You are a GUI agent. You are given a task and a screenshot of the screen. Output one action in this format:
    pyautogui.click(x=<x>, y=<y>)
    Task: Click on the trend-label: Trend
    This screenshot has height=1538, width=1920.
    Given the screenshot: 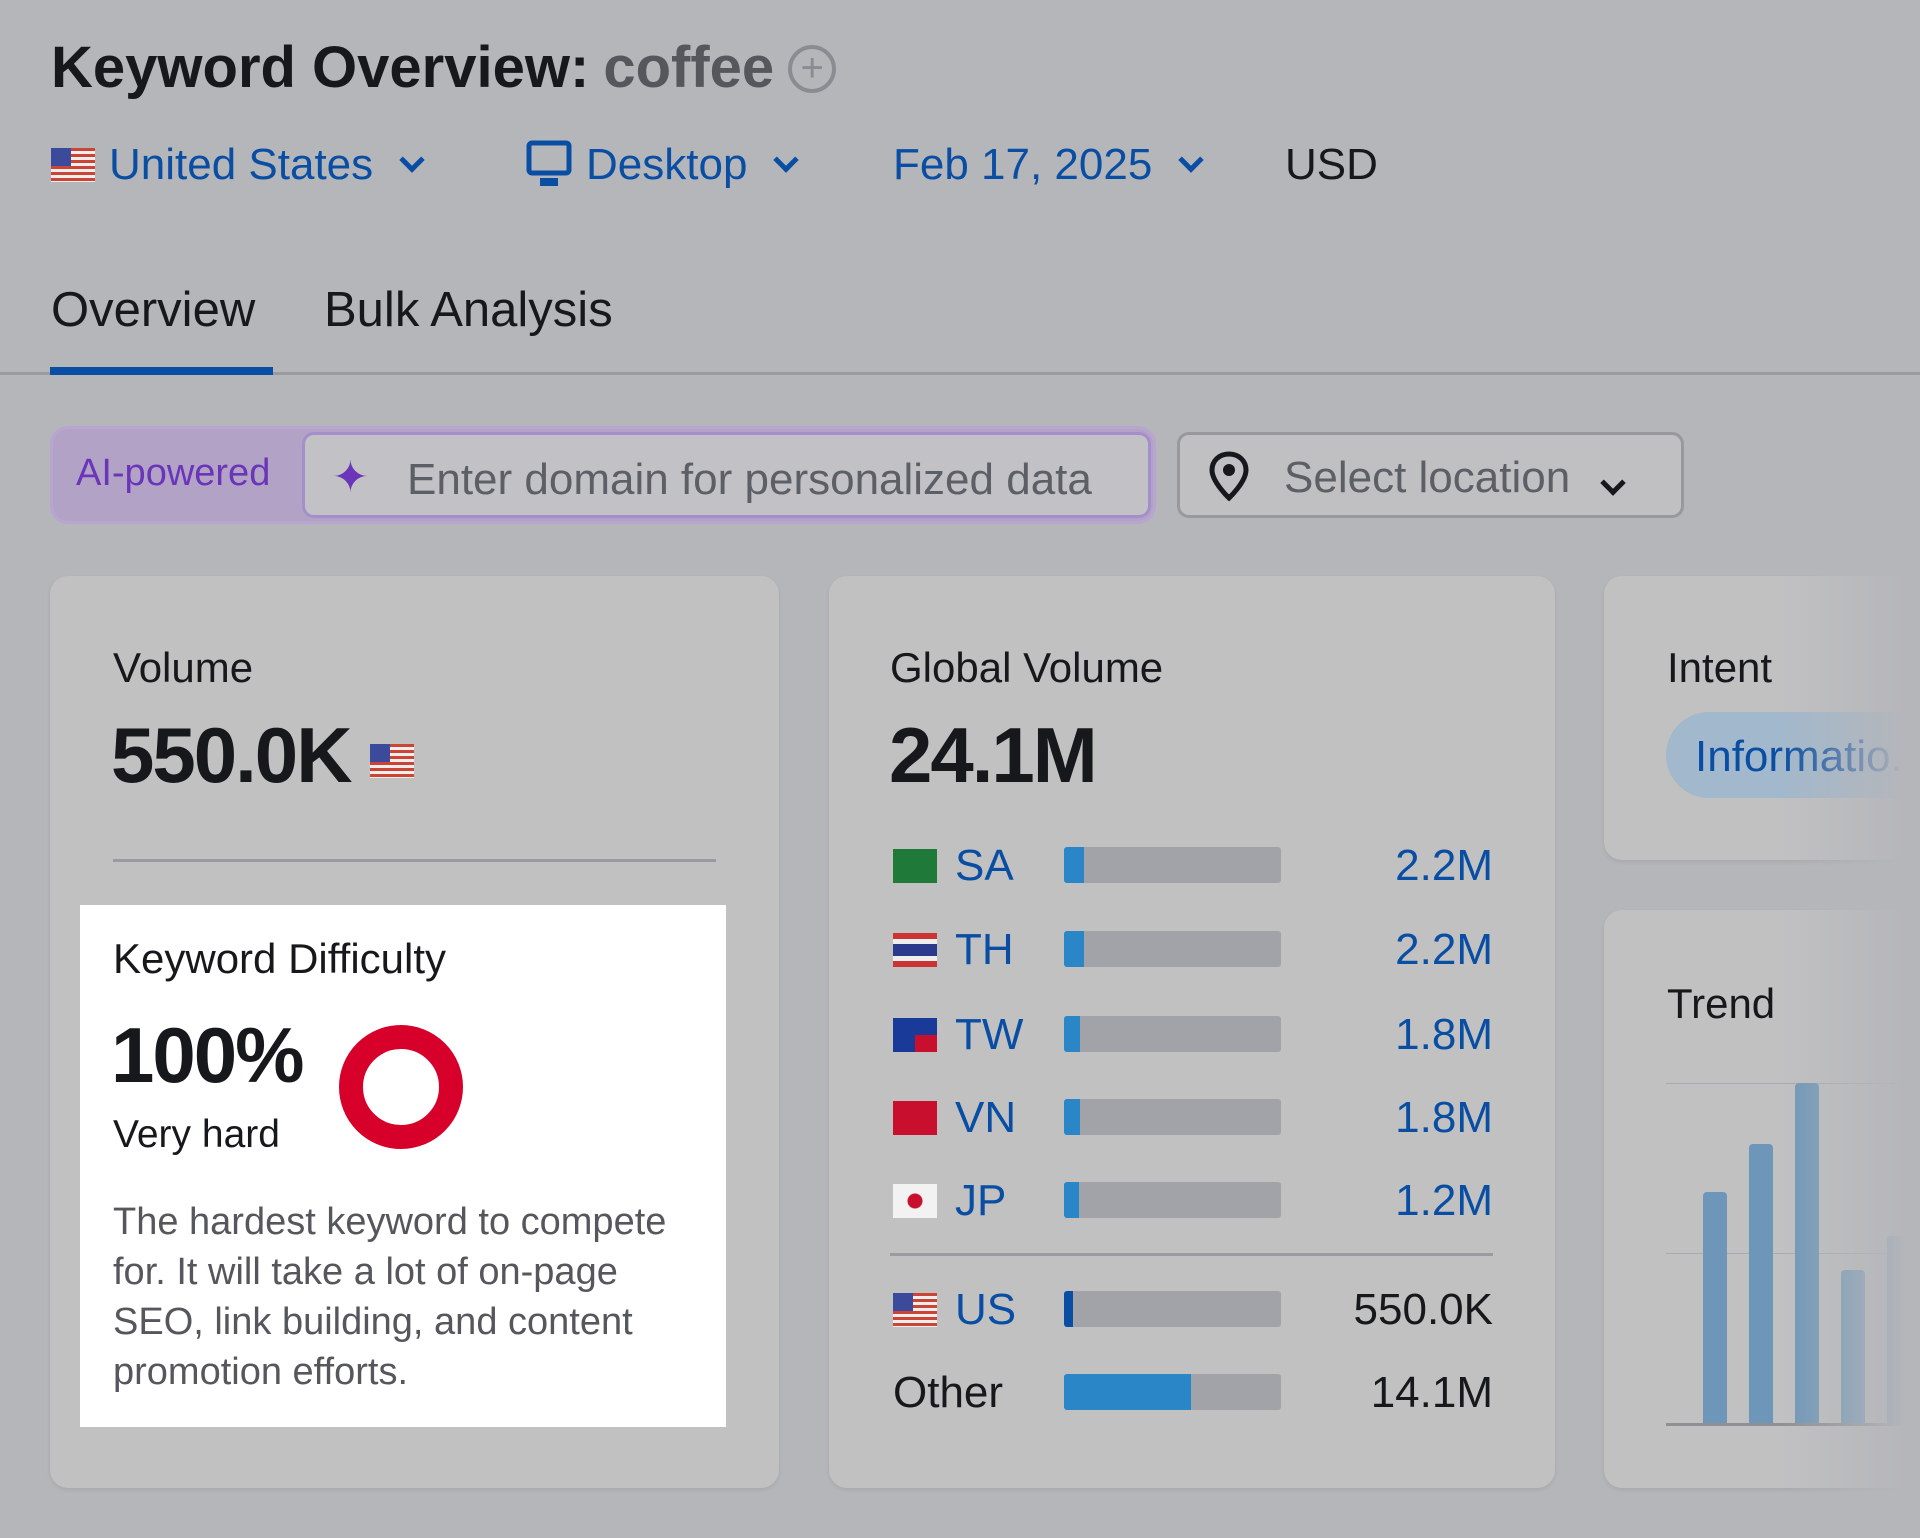 What is the action you would take?
    pyautogui.click(x=1721, y=1003)
    